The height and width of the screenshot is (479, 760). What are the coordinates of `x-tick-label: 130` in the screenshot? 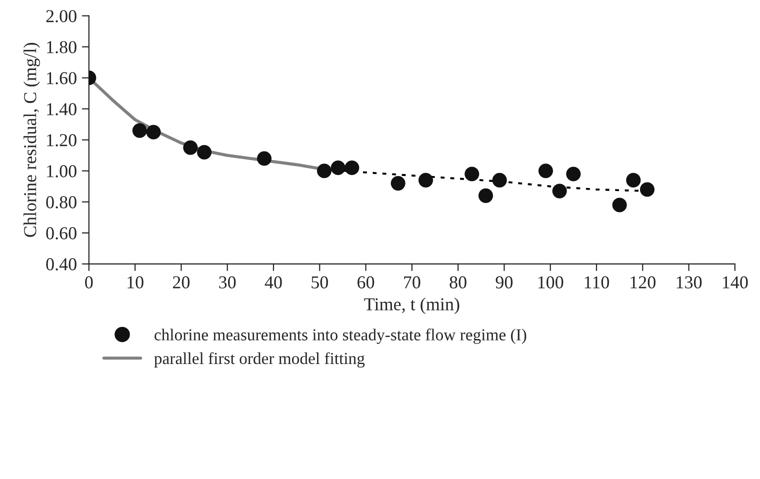 It's located at (689, 282).